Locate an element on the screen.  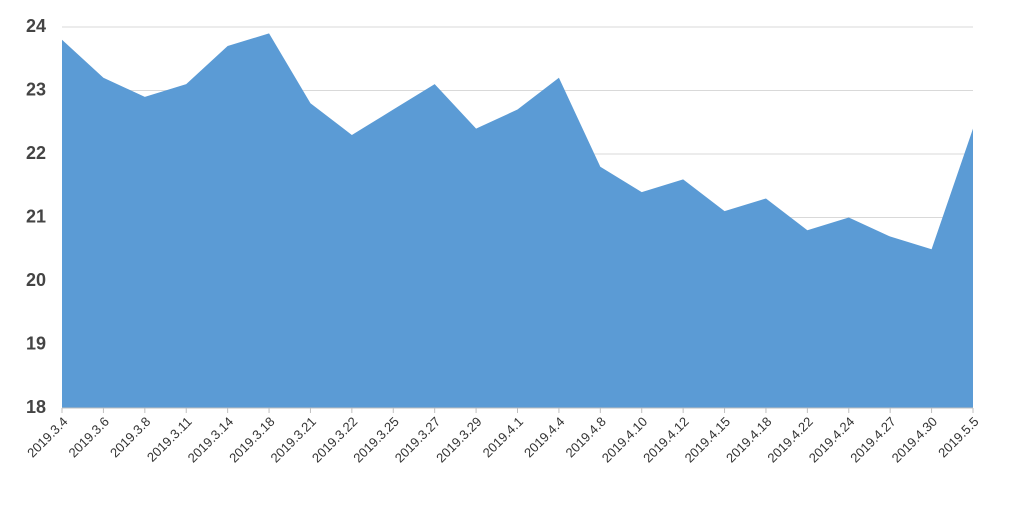
x-tick-label: 2019.4.1 is located at coordinates (503, 437).